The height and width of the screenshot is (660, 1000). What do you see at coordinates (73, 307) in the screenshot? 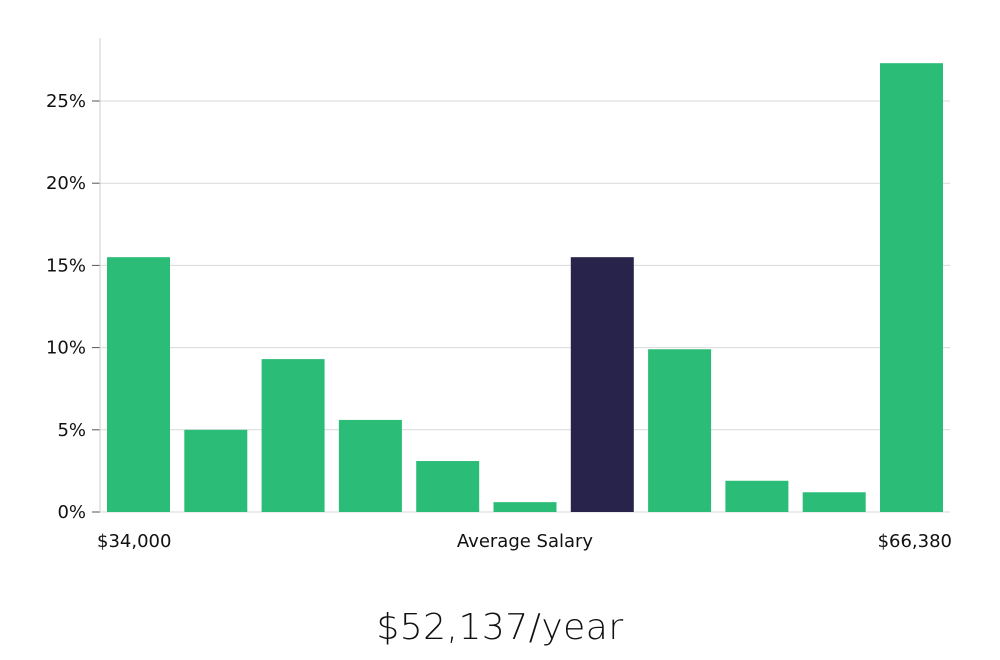
I see `y-axis-ticks: 0% 5% 10% 15% 20% 25%` at bounding box center [73, 307].